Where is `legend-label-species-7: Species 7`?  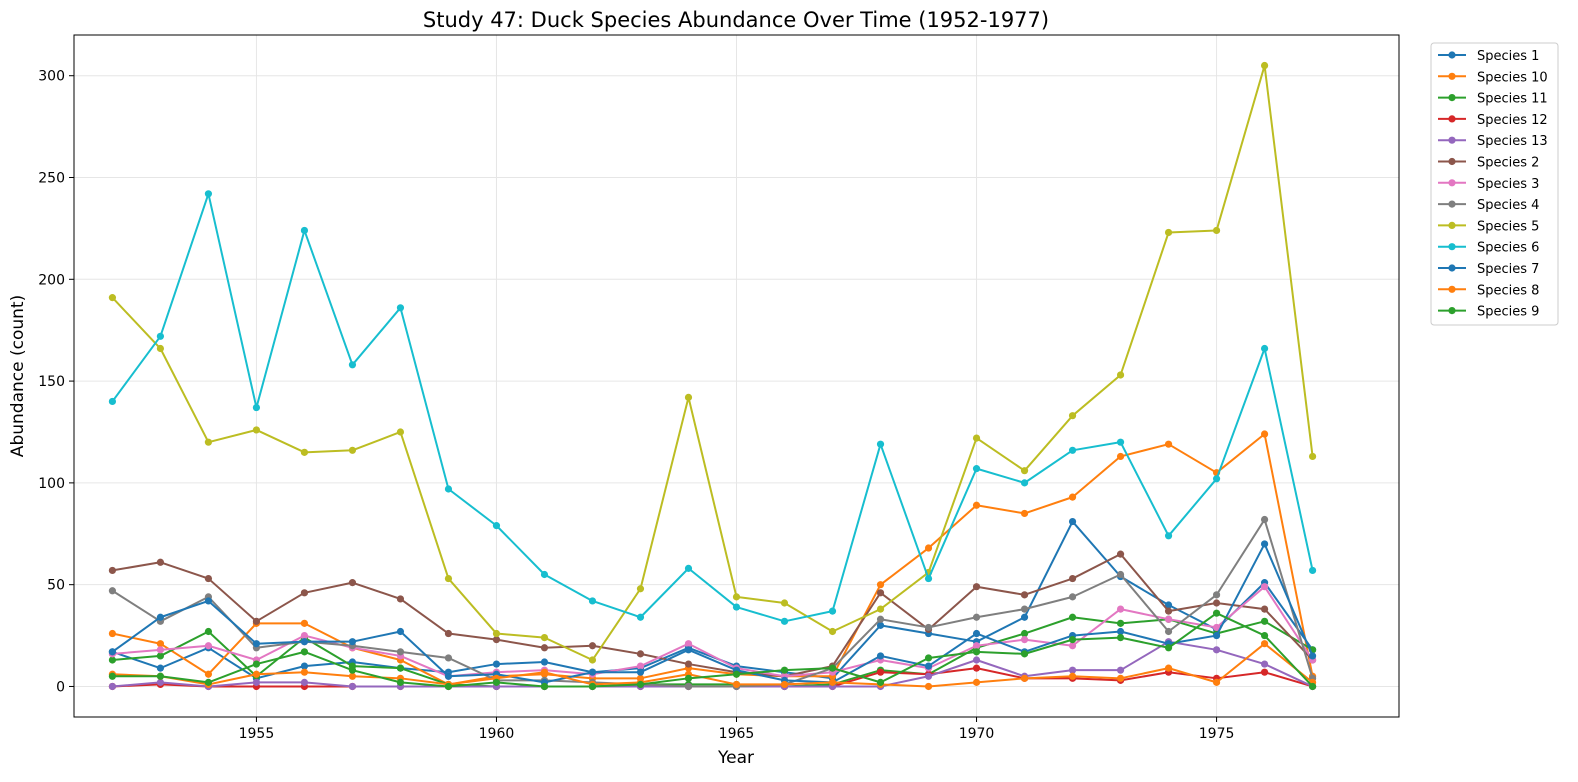
legend-label-species-7: Species 7 is located at coordinates (1508, 269).